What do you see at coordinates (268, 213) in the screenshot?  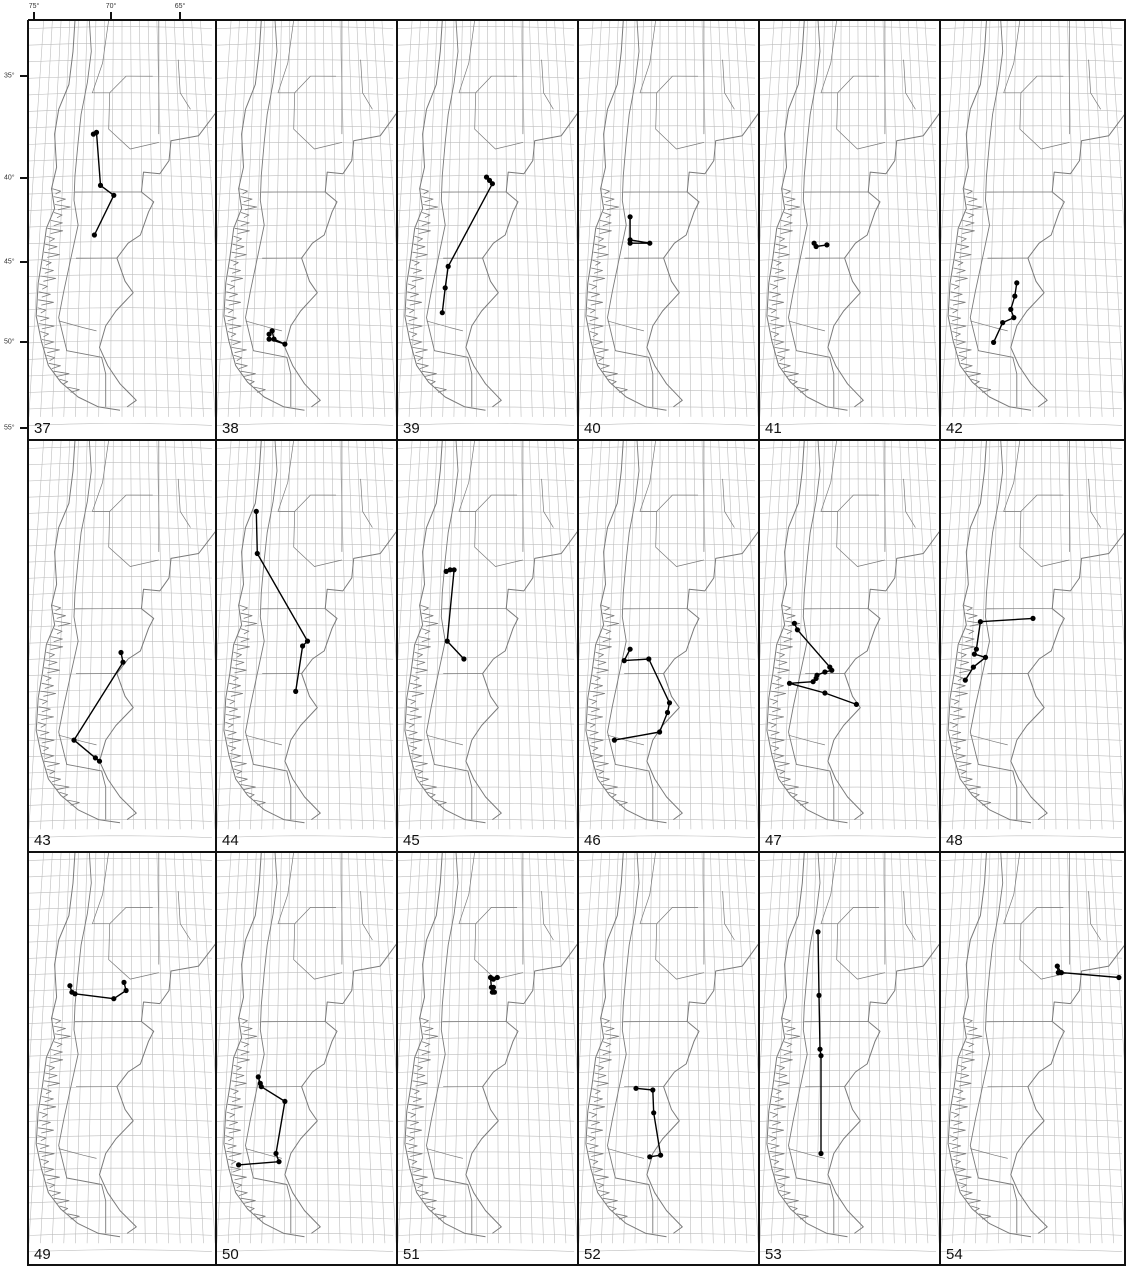 I see `chile-argentina-border` at bounding box center [268, 213].